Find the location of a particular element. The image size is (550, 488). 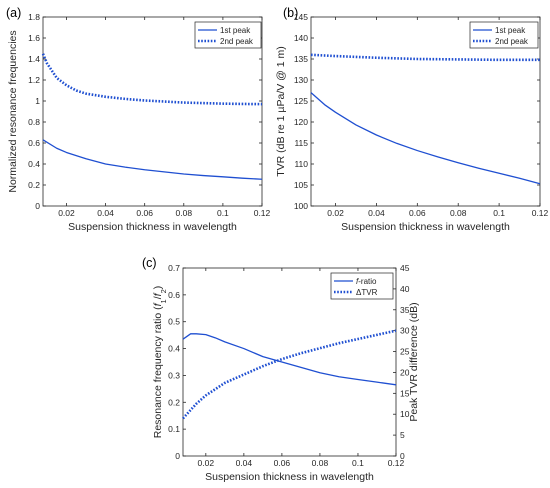

y-axis-label-left: Resonance frequency ratio (f1/f2) is located at coordinates (160, 362).